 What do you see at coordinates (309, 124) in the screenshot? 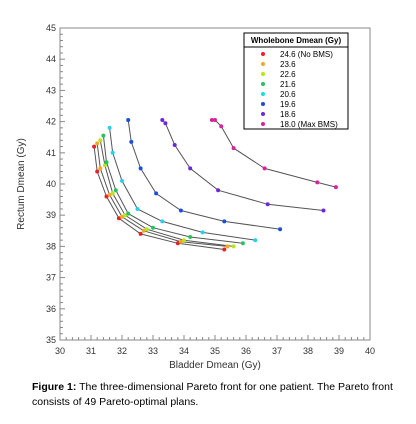
I see `legend-entry-label: 18.0 (Max BMS)` at bounding box center [309, 124].